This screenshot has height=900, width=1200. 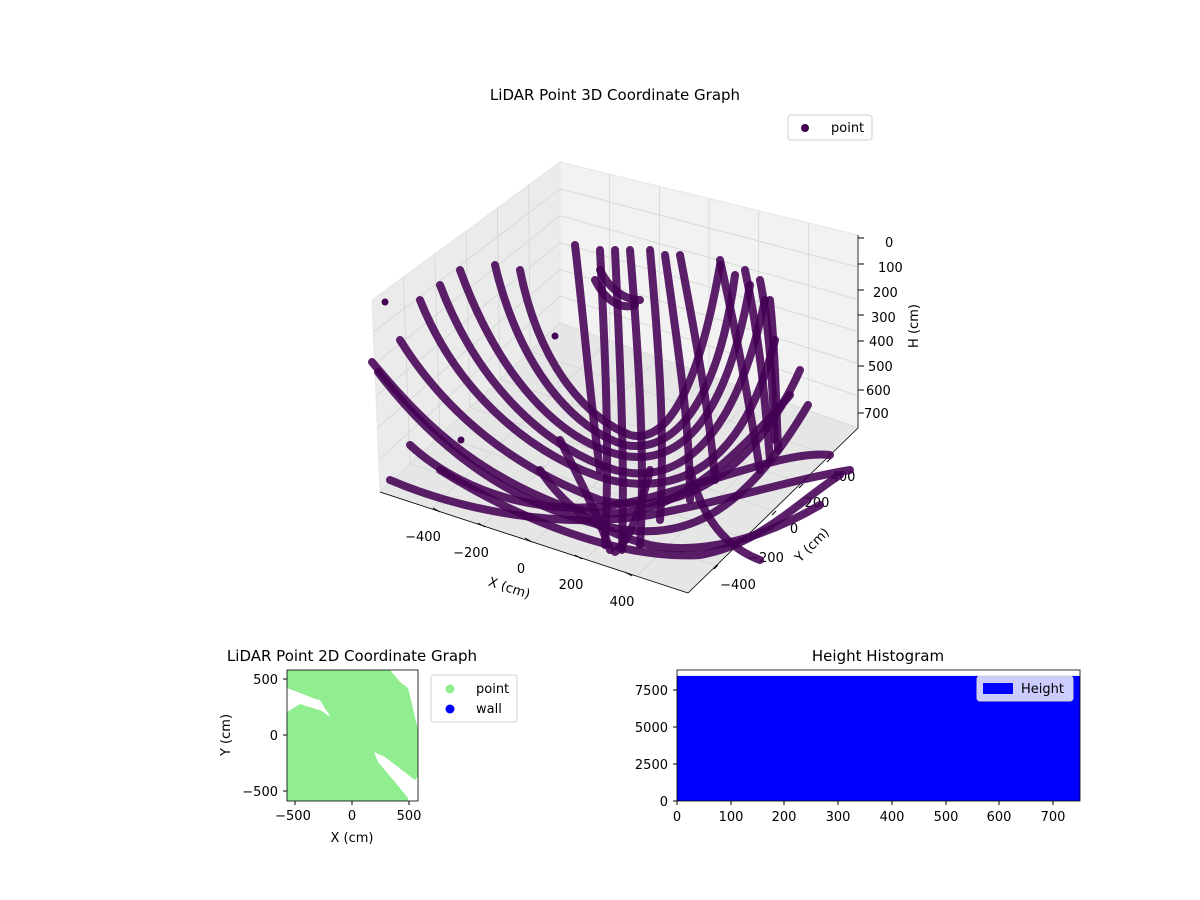 I want to click on z-tick-label: 500, so click(x=880, y=367).